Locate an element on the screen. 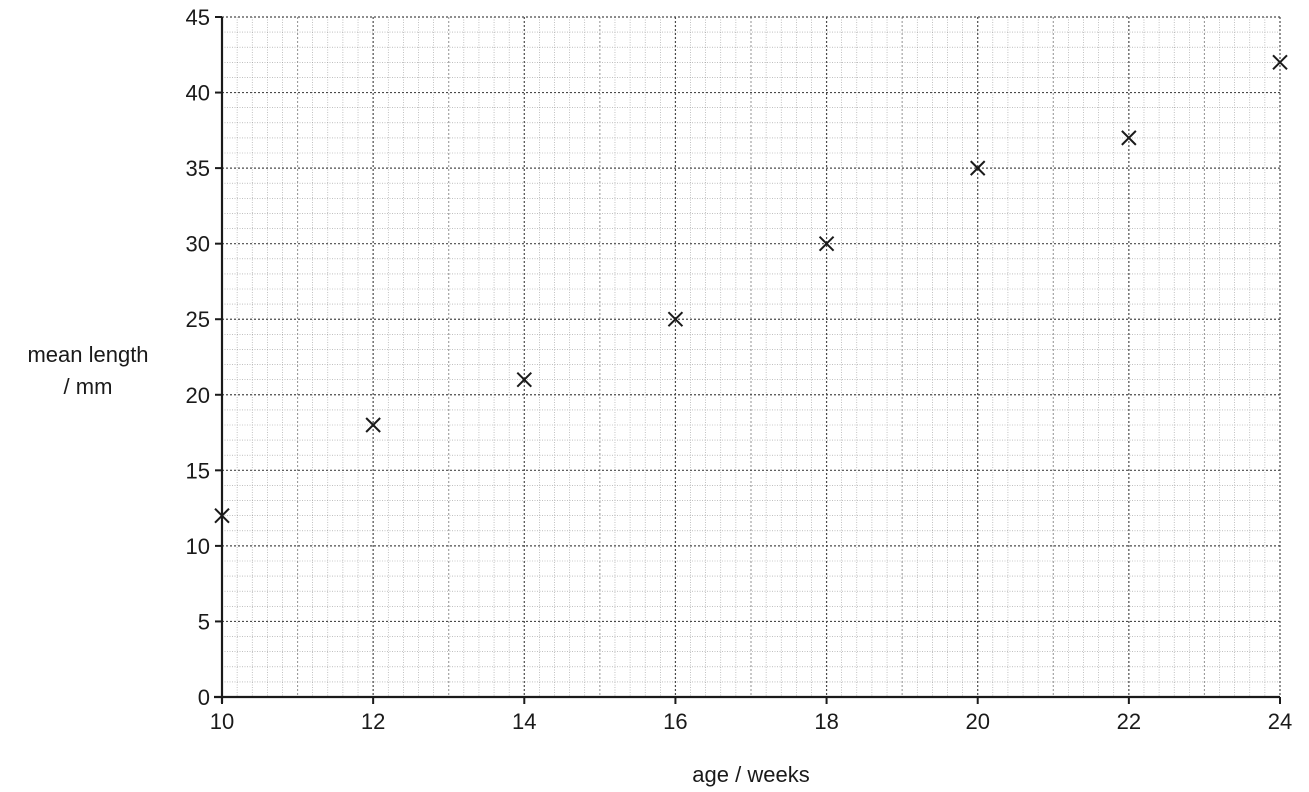 This screenshot has width=1309, height=792. x-tick-label: 20 is located at coordinates (977, 721).